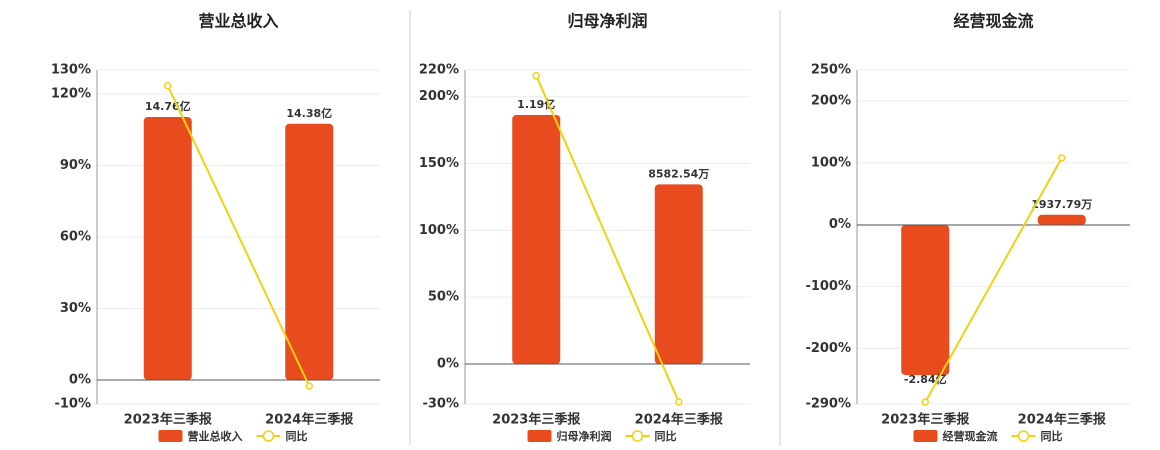 The image size is (1160, 450). Describe the element at coordinates (72, 404) in the screenshot. I see `y-tick-label: -10%` at that location.